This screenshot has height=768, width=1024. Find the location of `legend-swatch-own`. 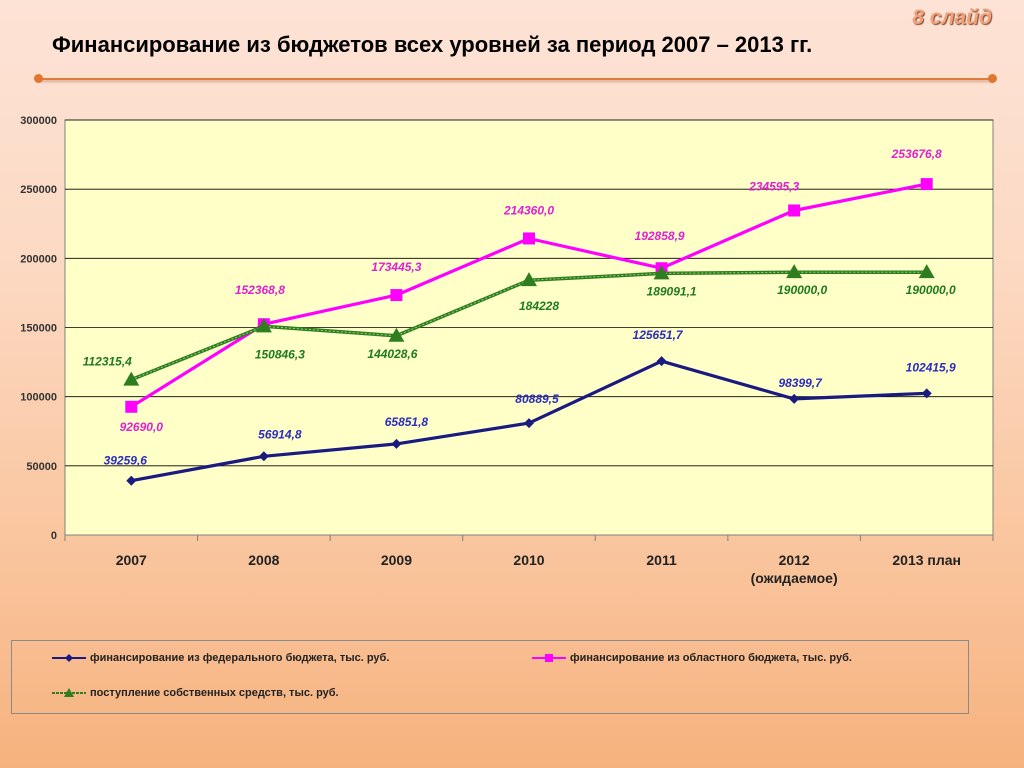

legend-swatch-own is located at coordinates (69, 692).